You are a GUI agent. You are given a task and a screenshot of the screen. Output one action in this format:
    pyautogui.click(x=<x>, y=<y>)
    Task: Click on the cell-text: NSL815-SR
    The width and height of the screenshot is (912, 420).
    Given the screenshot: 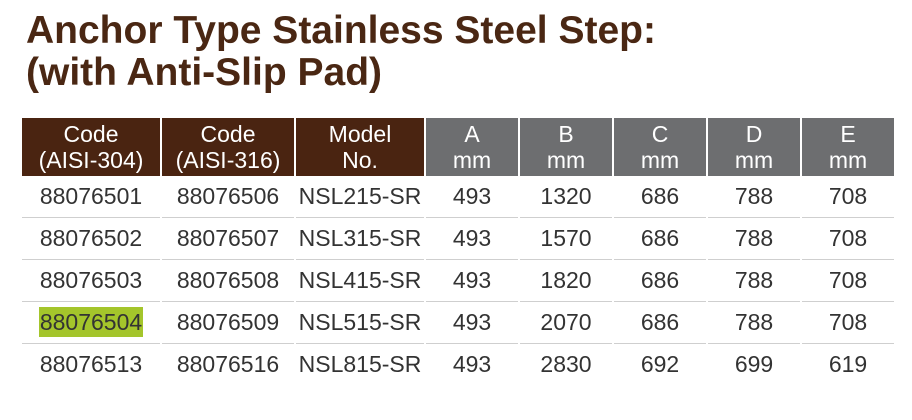 What is the action you would take?
    pyautogui.click(x=360, y=364)
    